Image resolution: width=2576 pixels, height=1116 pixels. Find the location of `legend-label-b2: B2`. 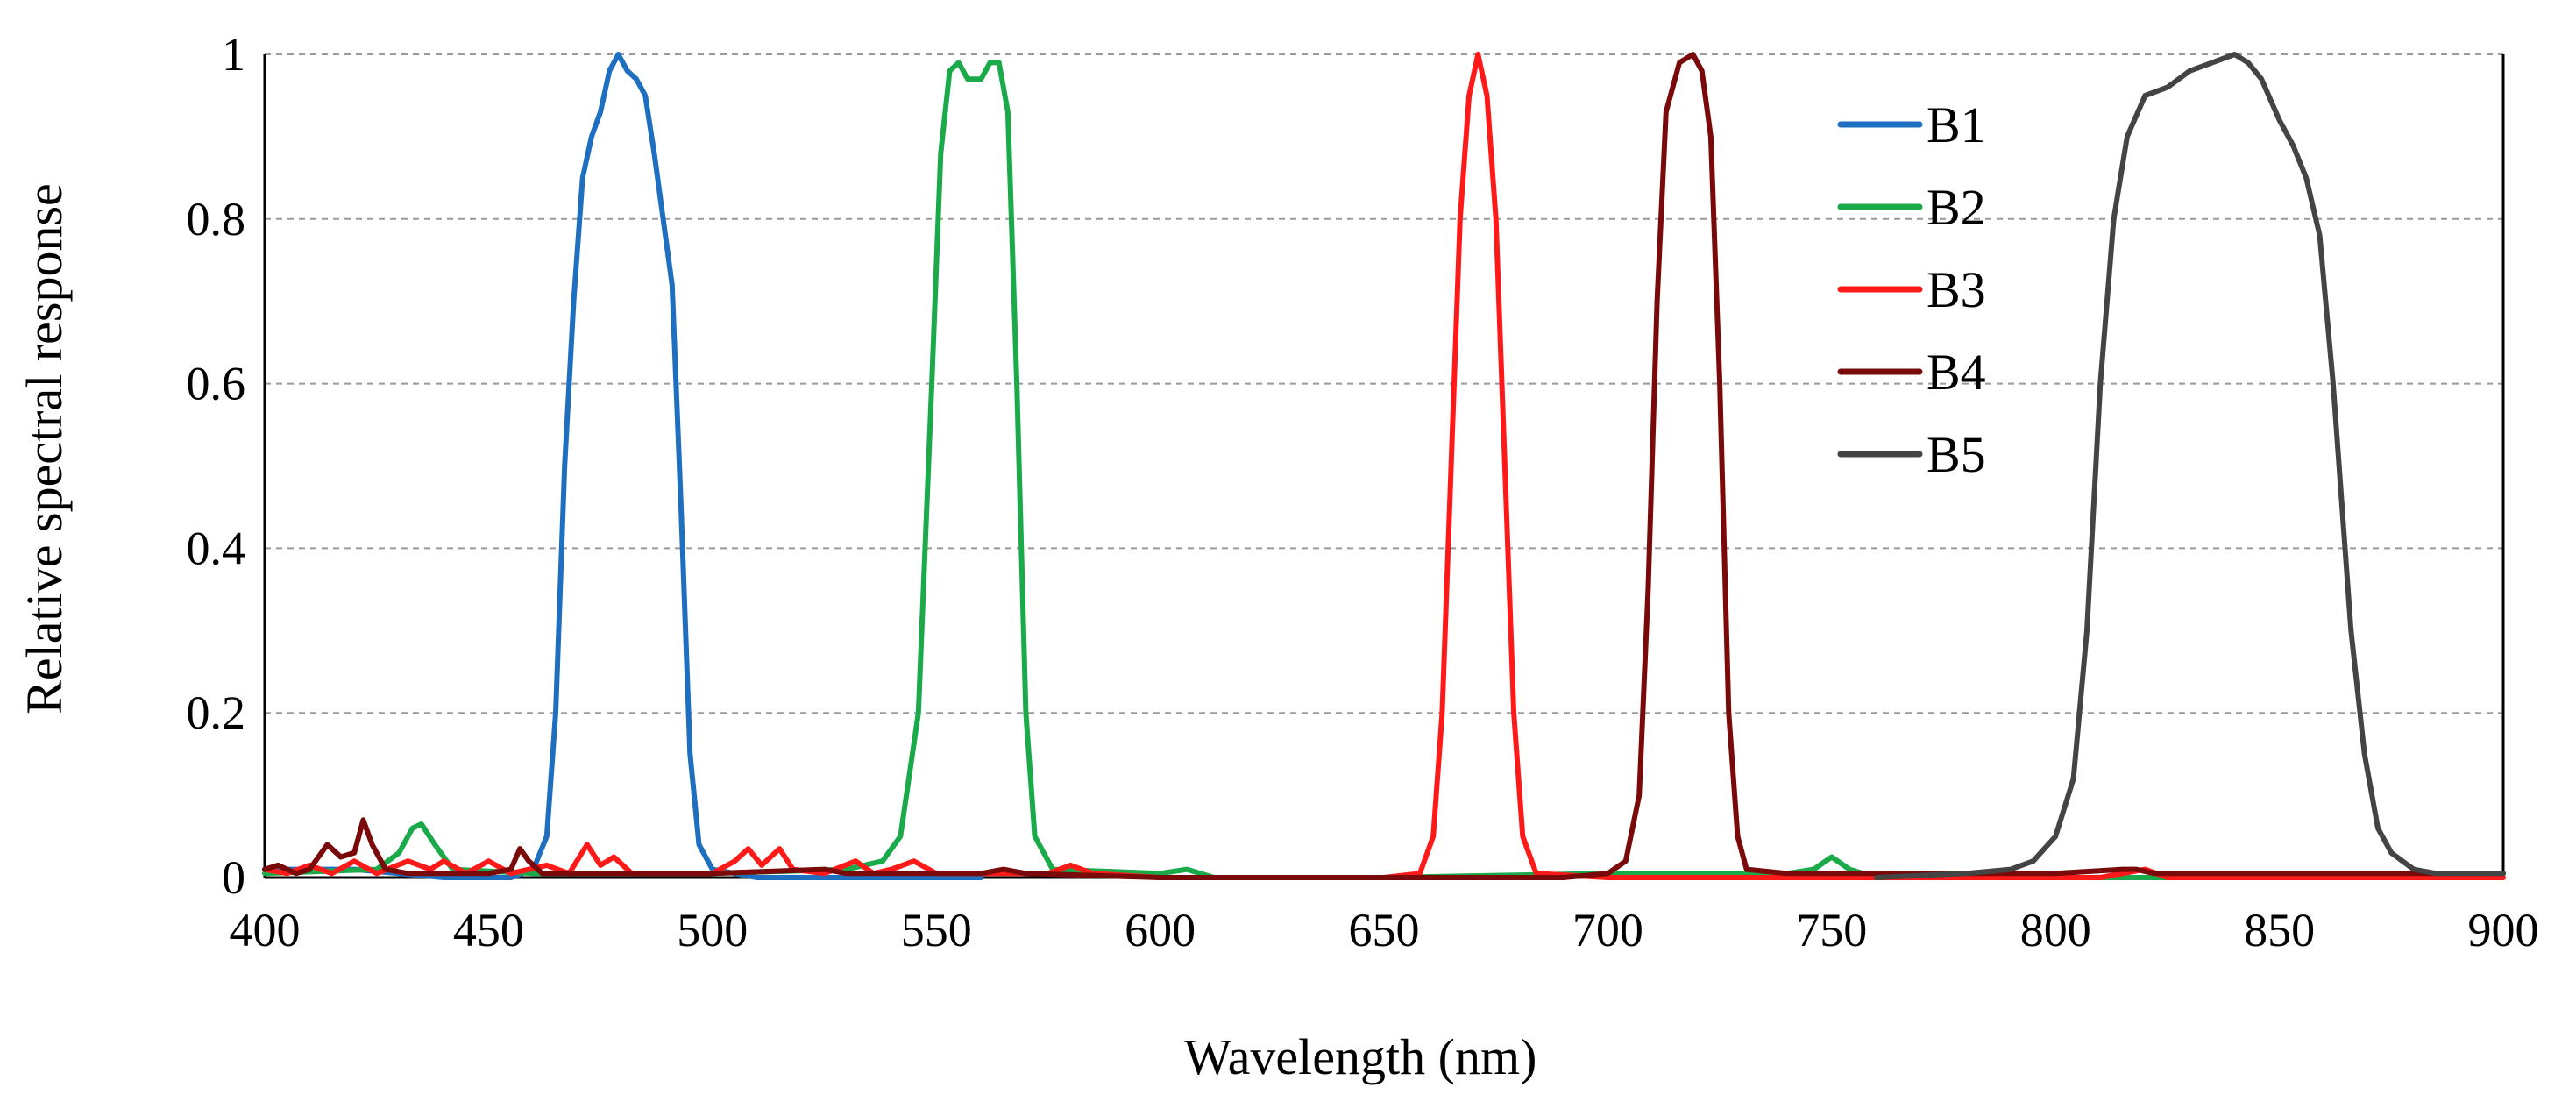

legend-label-b2: B2 is located at coordinates (1956, 207).